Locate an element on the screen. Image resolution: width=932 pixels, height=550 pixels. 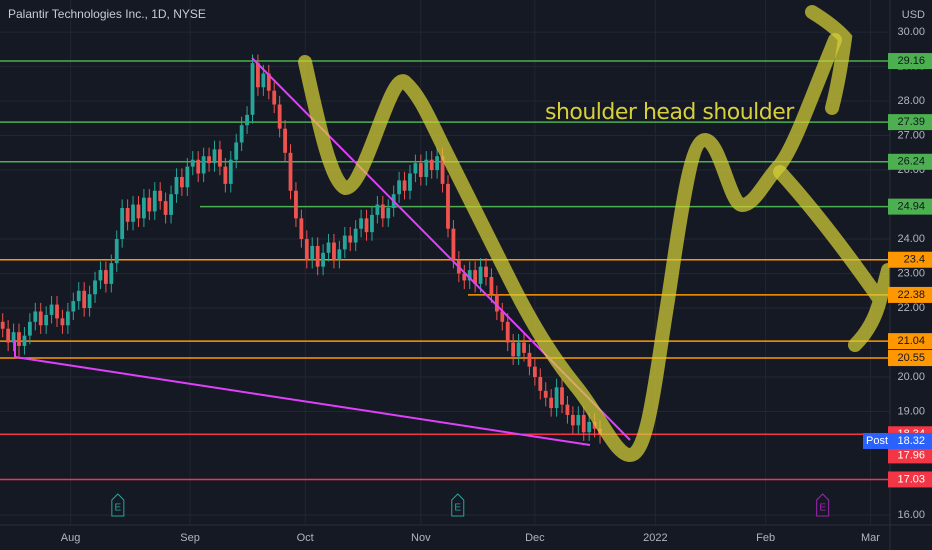
level-label: 27.39 is located at coordinates (911, 122).